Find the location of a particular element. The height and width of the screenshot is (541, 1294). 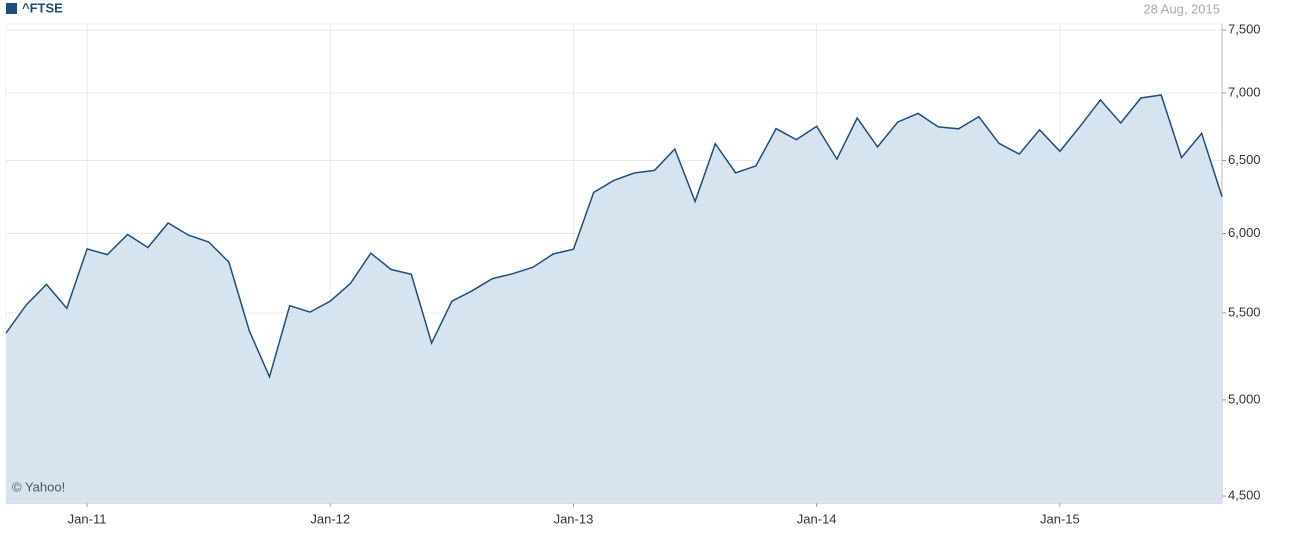

x-tick-label: Jan-12 is located at coordinates (330, 518).